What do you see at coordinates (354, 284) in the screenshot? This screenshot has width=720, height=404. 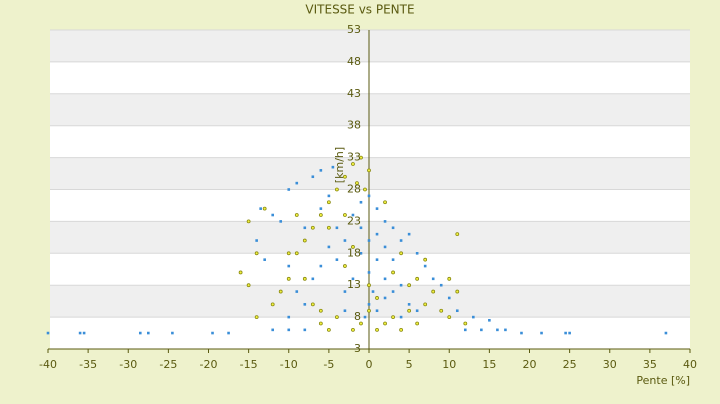 I see `y-tick-label: 13` at bounding box center [354, 284].